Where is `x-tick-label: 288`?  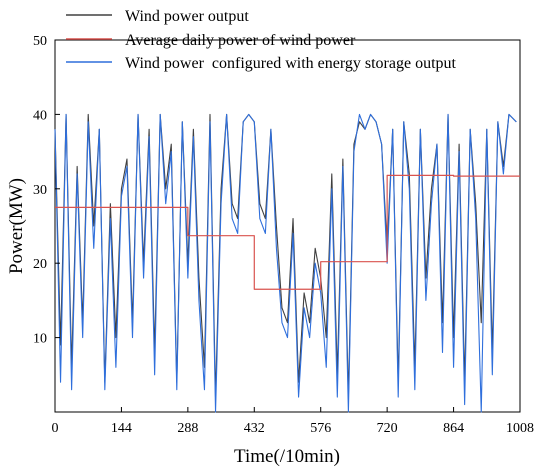
x-tick-label: 288 is located at coordinates (187, 428).